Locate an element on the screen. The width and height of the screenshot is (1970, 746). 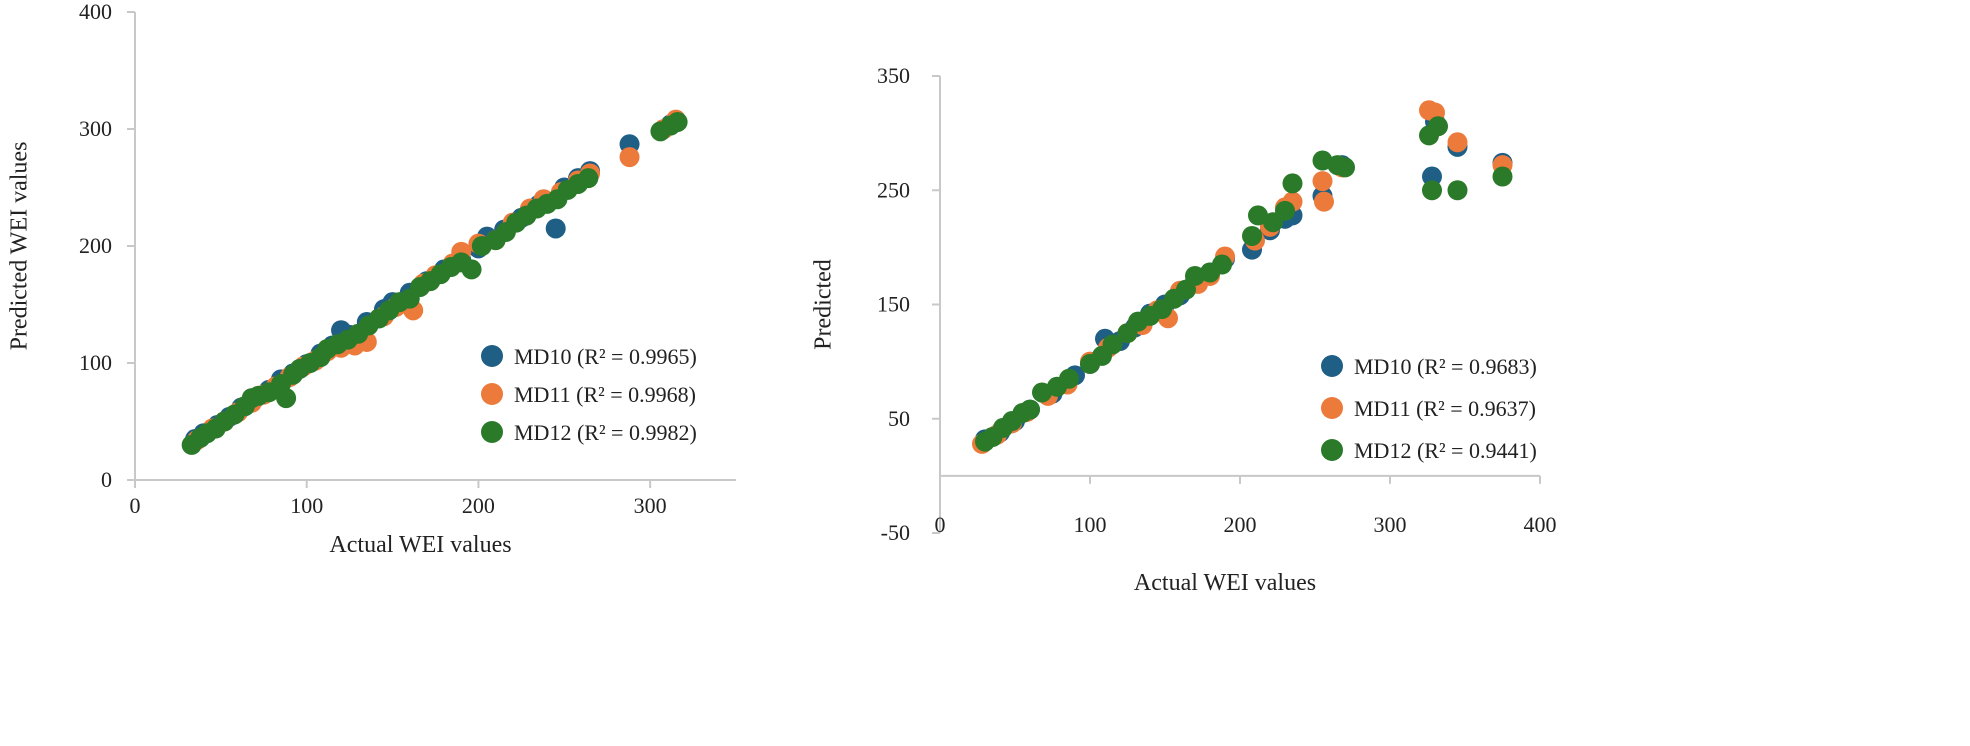
y-tick-label: 250 is located at coordinates (893, 189).